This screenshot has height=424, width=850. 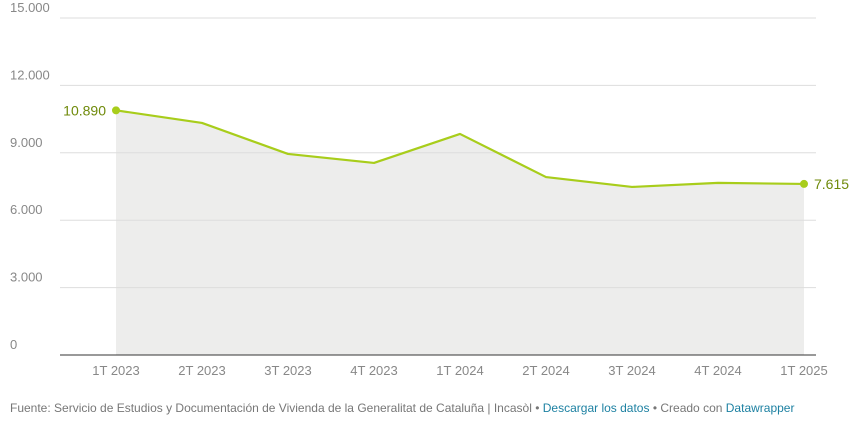 I want to click on y-tick-label: 6.000, so click(x=26, y=209).